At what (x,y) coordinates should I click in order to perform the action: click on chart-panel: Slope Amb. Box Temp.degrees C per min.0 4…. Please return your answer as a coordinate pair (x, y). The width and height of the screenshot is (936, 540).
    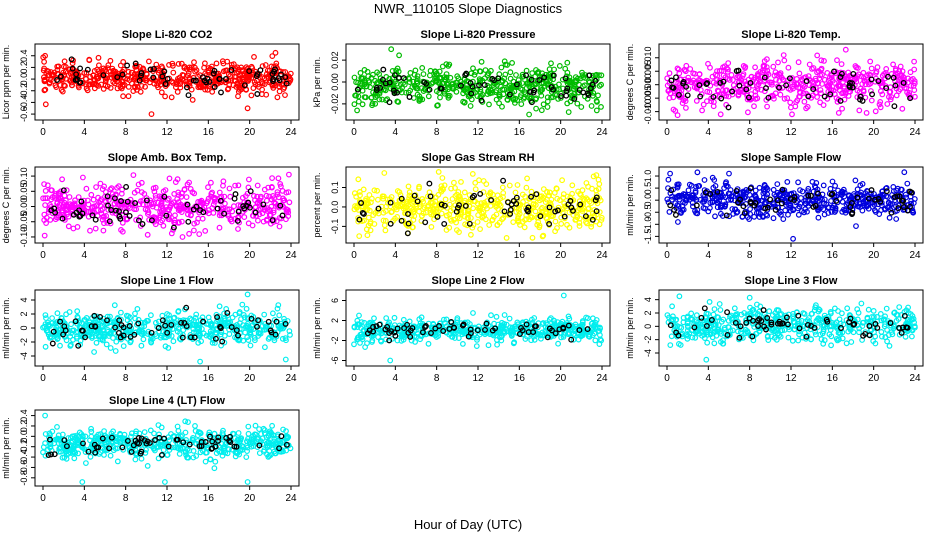
    Looking at the image, I should click on (150, 206).